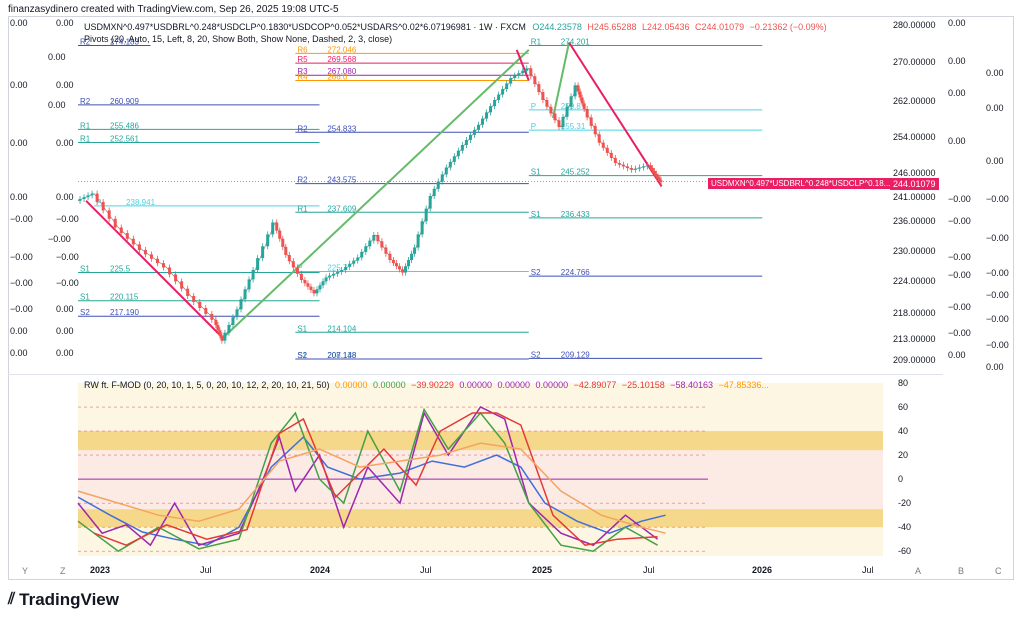 The image size is (1024, 622). Describe the element at coordinates (120, 269) in the screenshot. I see `pivot-value: 225.5` at that location.